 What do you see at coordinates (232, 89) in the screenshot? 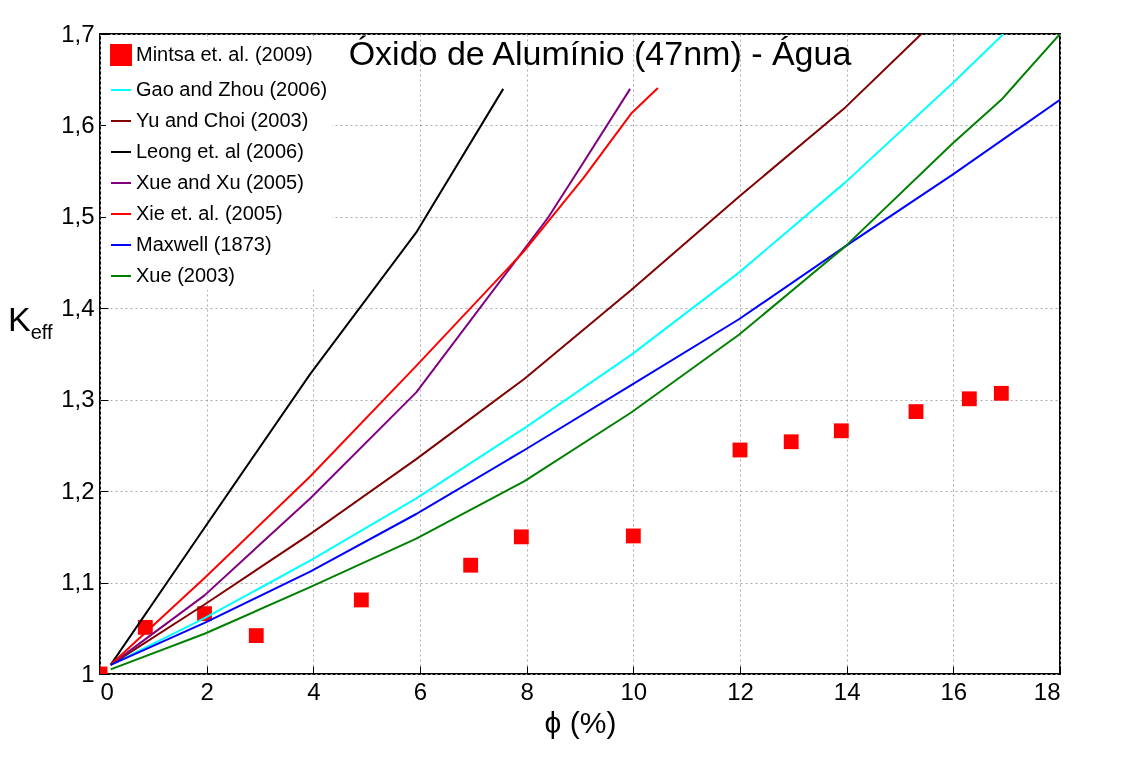
I see `legend-label: Gao and Zhou (2006)` at bounding box center [232, 89].